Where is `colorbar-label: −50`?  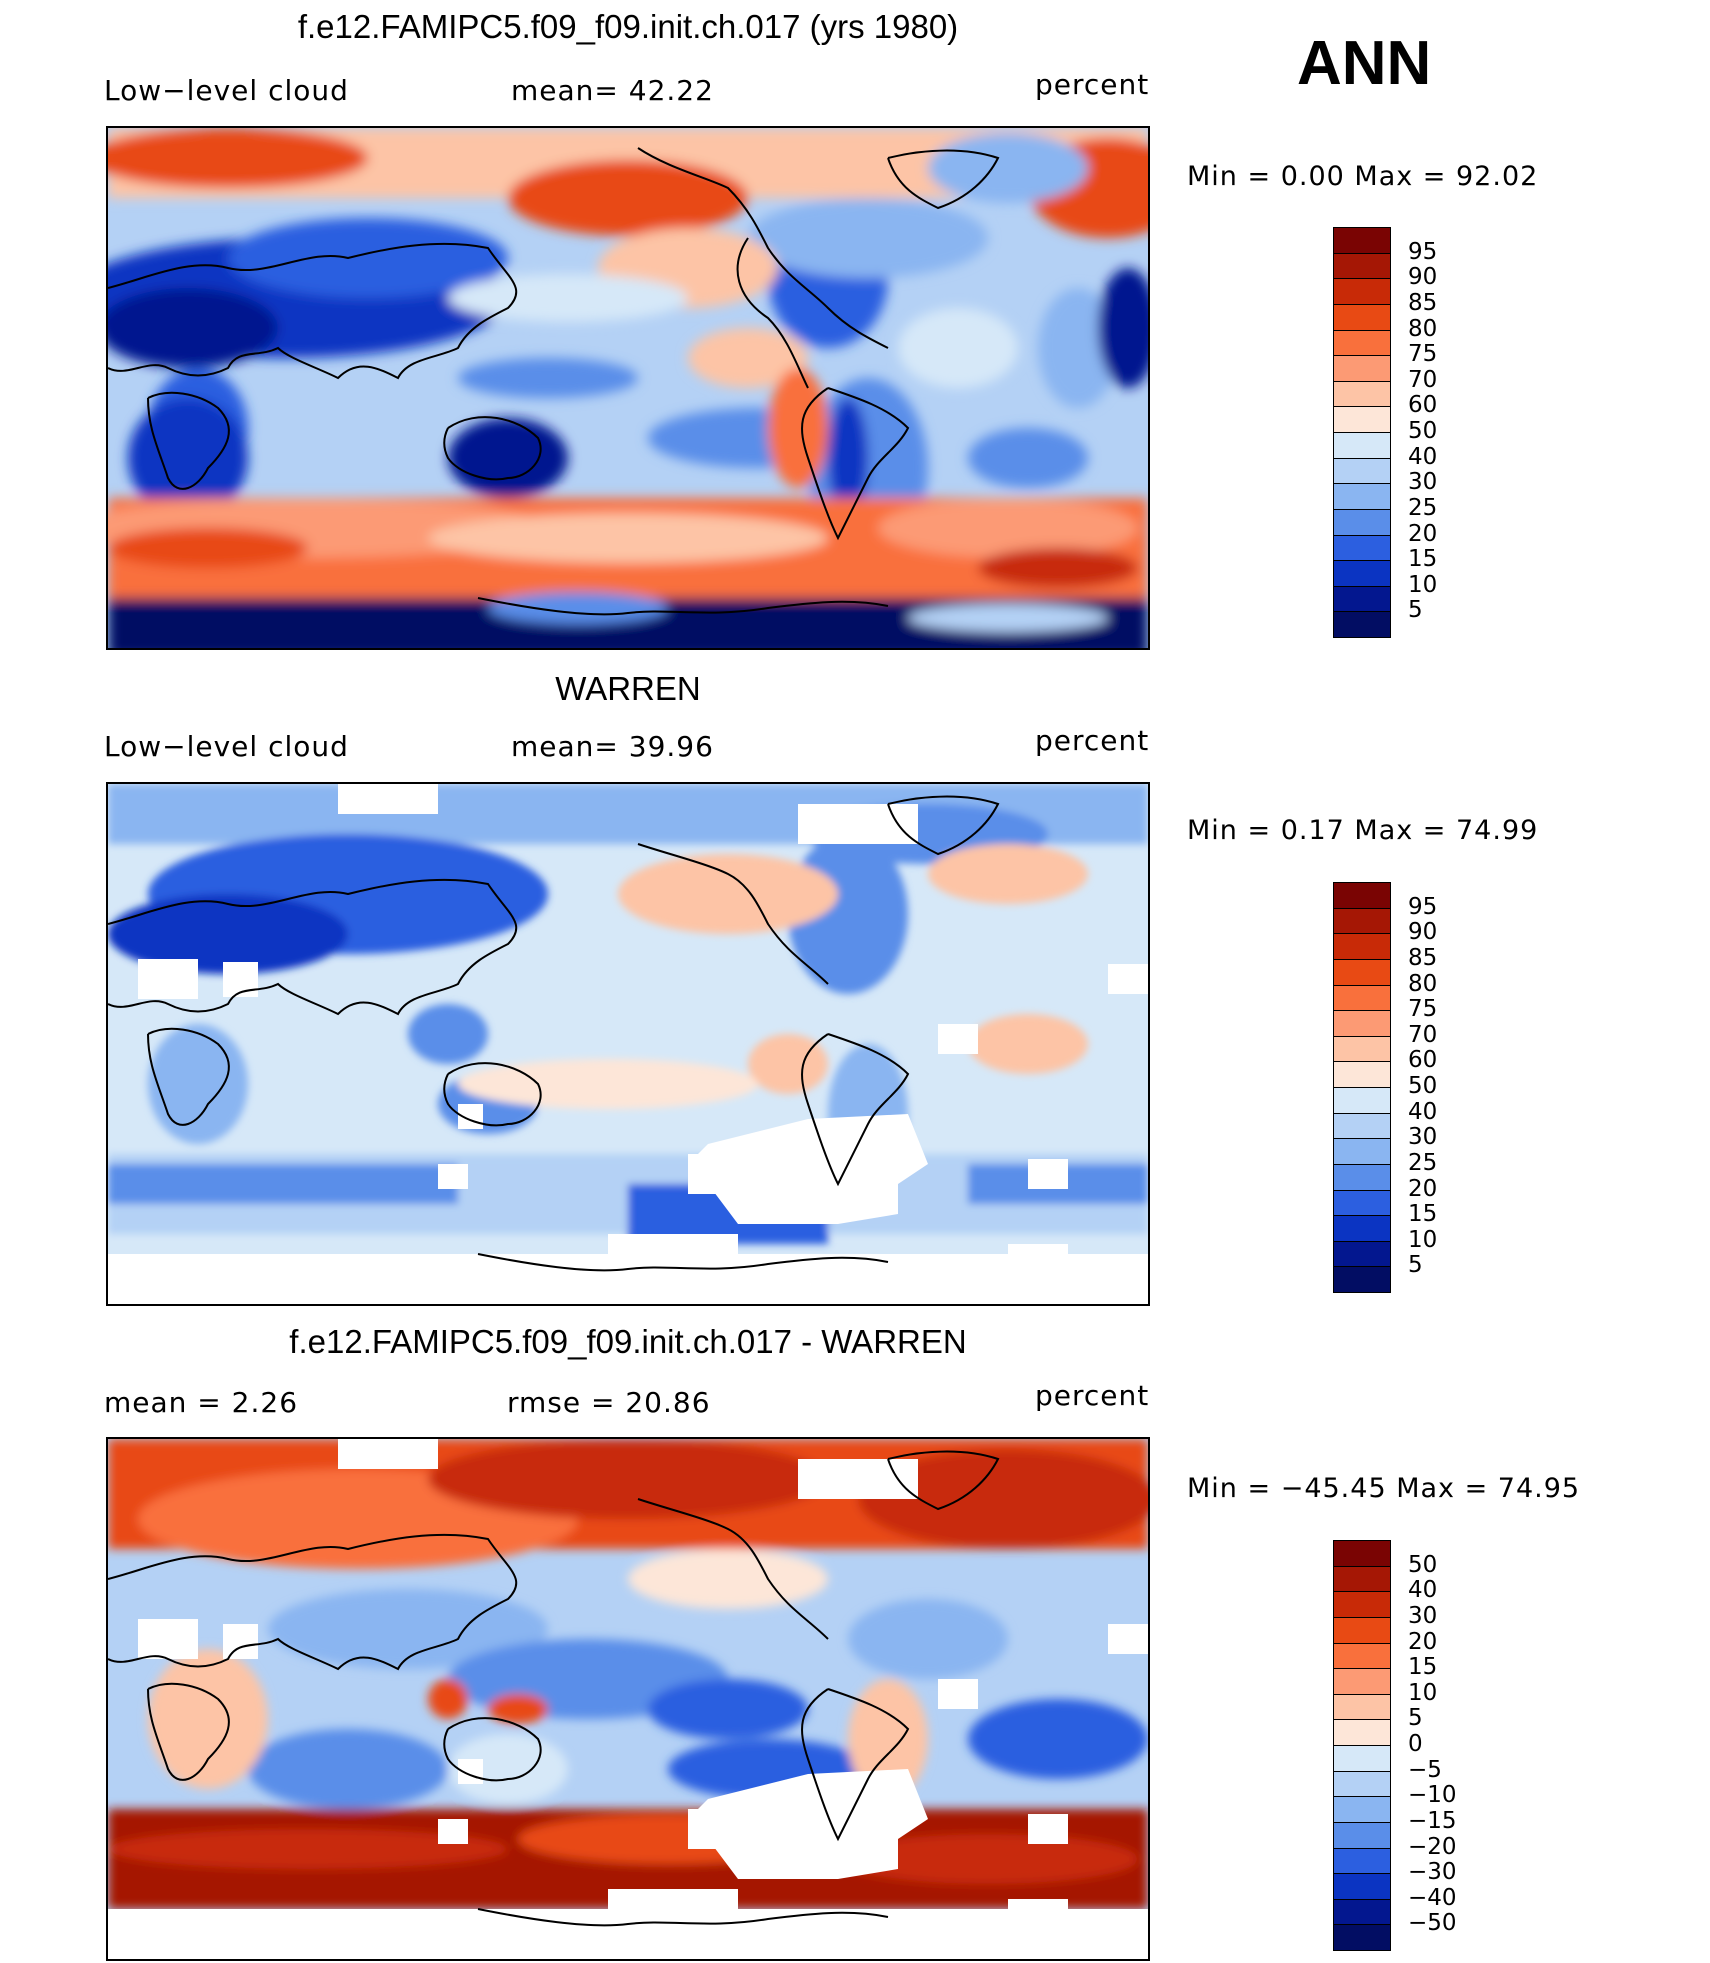
colorbar-label: −50 is located at coordinates (1432, 1923).